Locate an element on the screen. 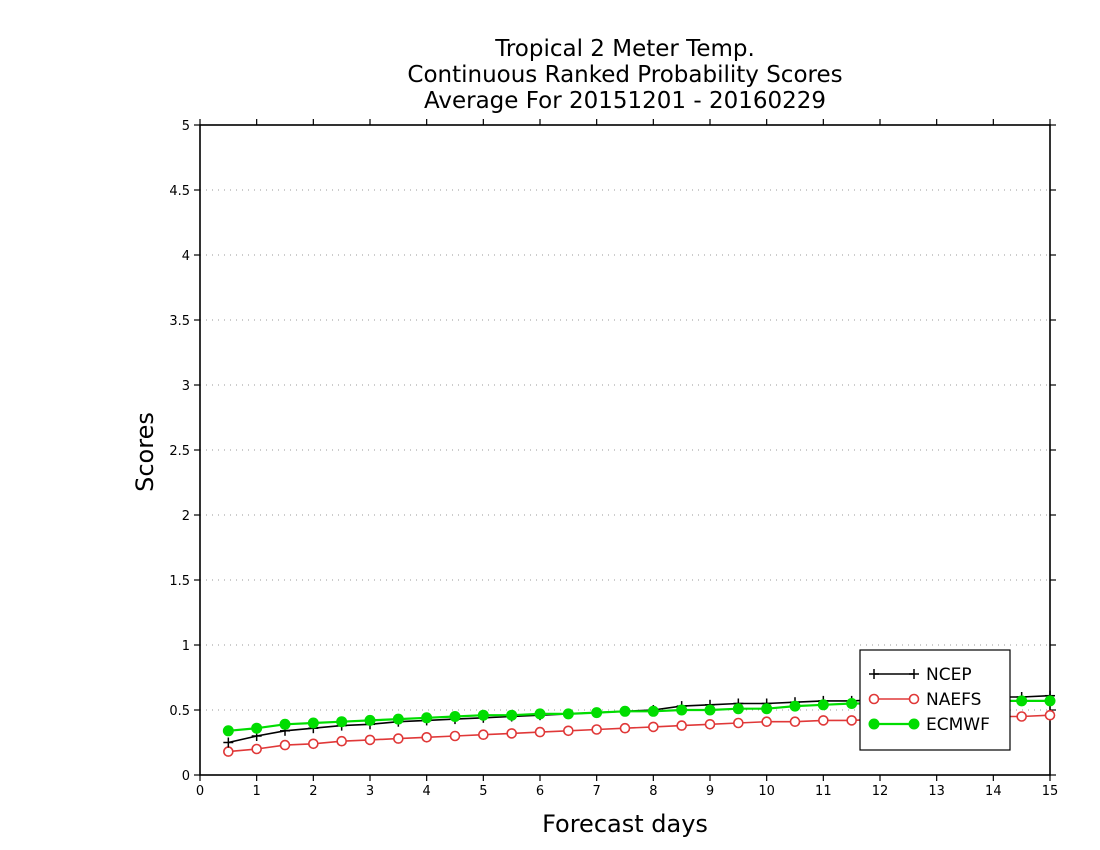 Image resolution: width=1100 pixels, height=850 pixels. legend-item-naefs: NAEFS is located at coordinates (924, 700).